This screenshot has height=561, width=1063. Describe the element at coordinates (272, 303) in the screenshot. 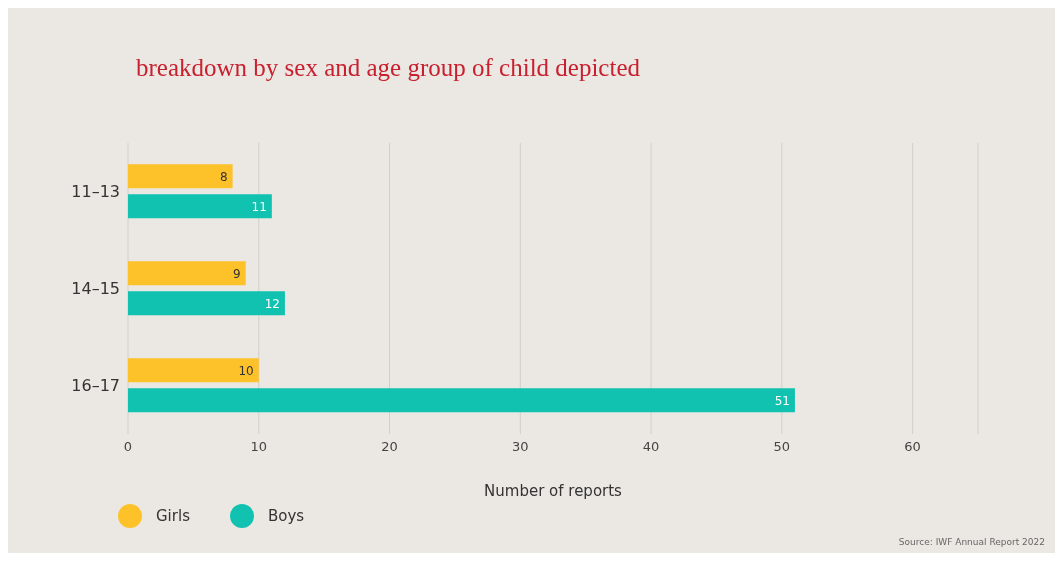

I see `data-label: 12` at that location.